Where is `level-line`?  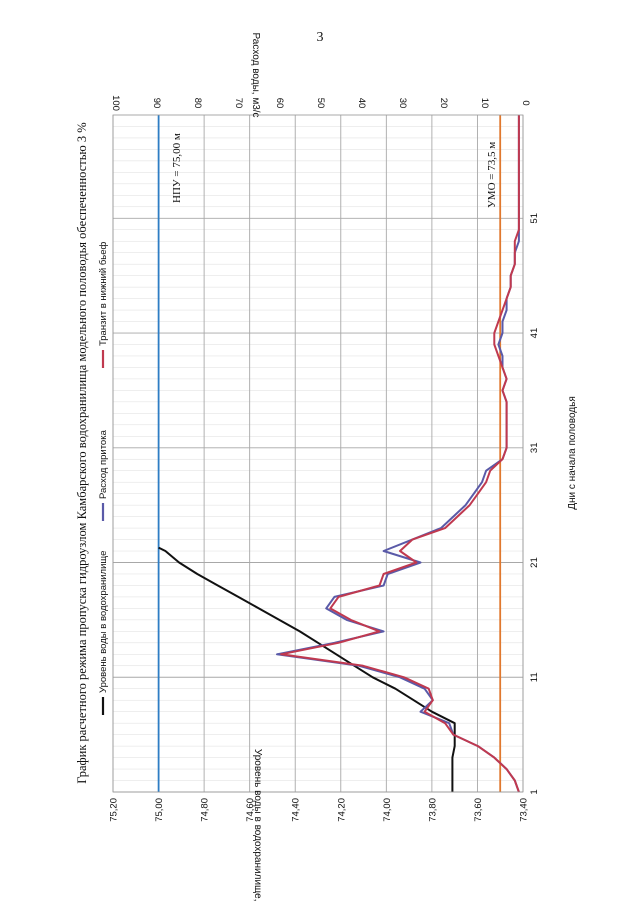
level-line is located at coordinates (307, 669).